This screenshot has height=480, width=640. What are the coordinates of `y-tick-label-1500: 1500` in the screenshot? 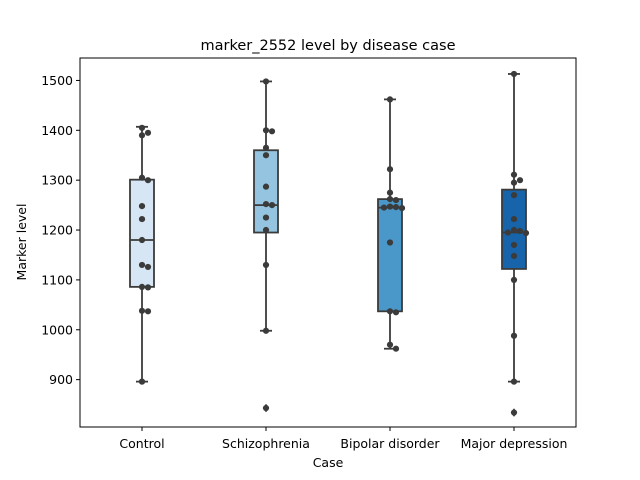 It's located at (57, 80).